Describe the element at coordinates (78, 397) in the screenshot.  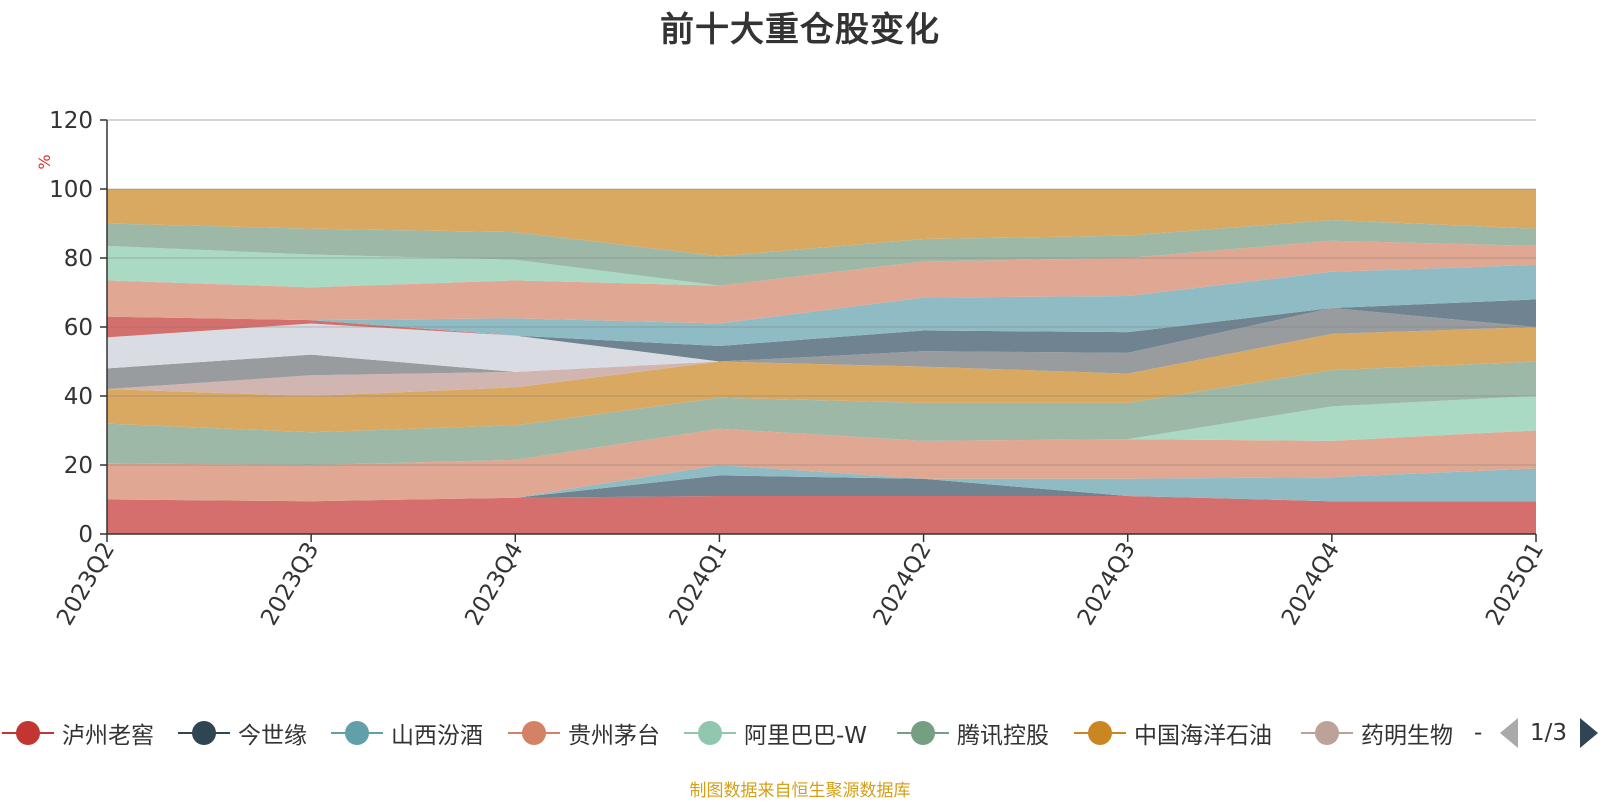
I see `y-tick-label-40: 40` at that location.